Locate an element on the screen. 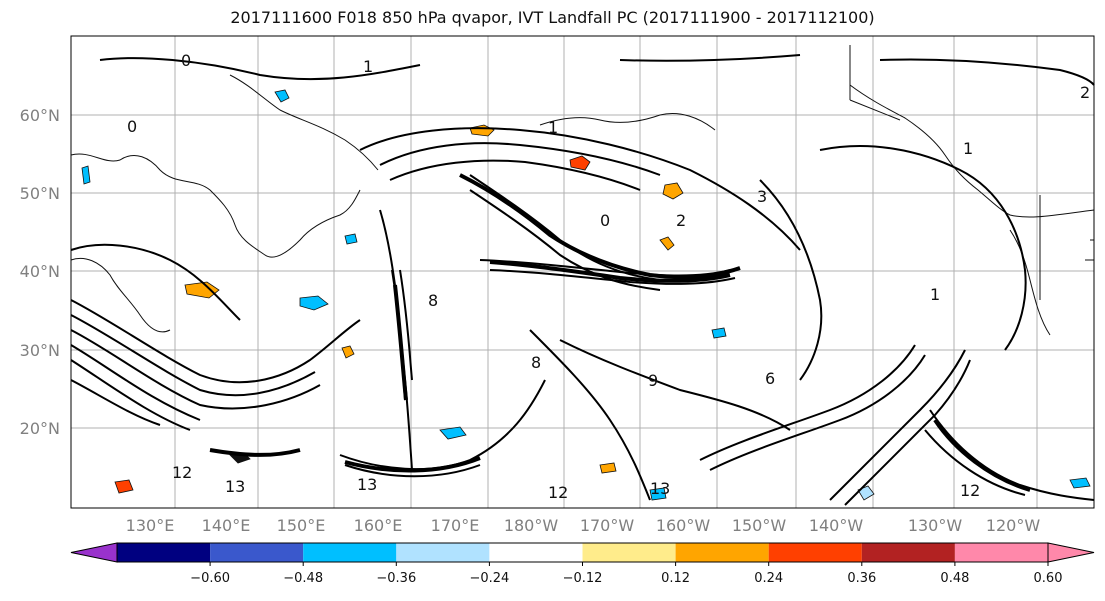 This screenshot has height=601, width=1105. colorbar-tick-label: −0.48 is located at coordinates (303, 578).